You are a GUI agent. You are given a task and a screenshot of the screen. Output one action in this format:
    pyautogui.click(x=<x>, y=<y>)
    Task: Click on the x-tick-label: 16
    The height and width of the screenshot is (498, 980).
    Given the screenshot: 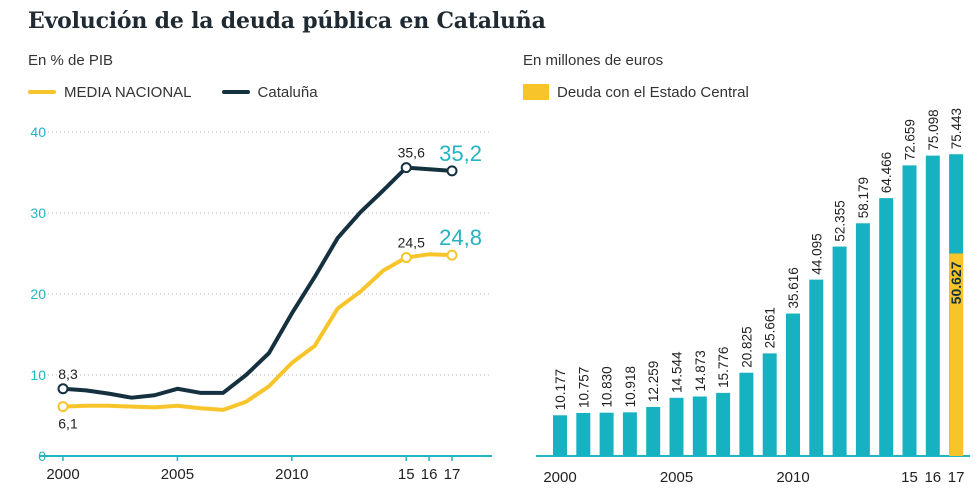 What is the action you would take?
    pyautogui.click(x=429, y=474)
    